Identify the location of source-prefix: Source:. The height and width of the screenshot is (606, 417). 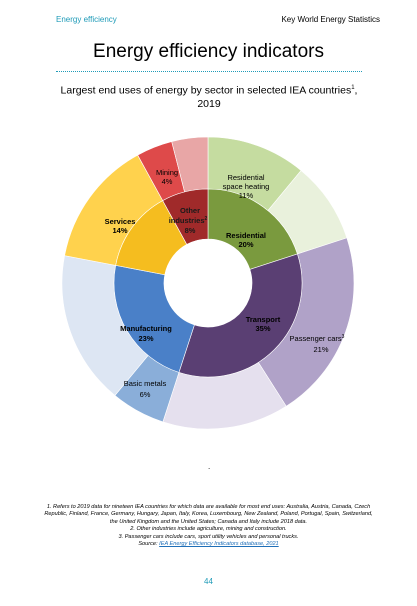
(149, 544).